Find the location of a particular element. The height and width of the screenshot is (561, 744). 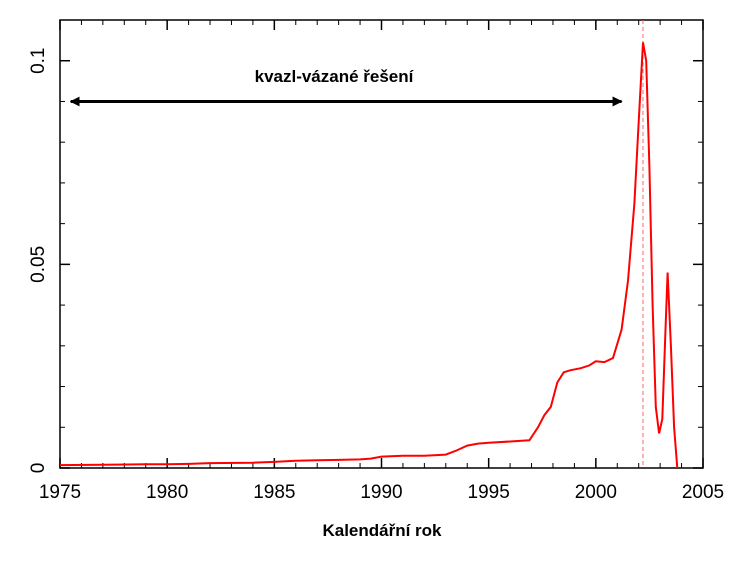

x-tick-label: 1990 is located at coordinates (381, 492).